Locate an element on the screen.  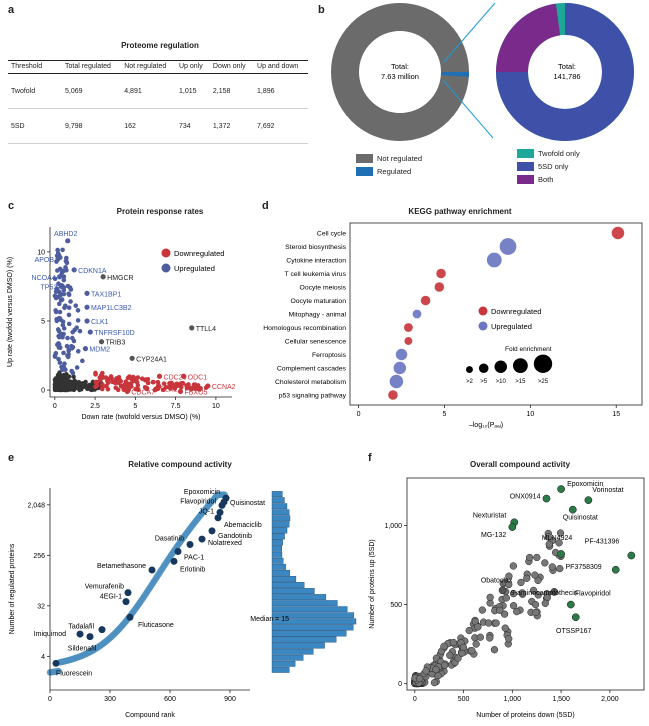
point-label: NCOA4 is located at coordinates (44, 278).